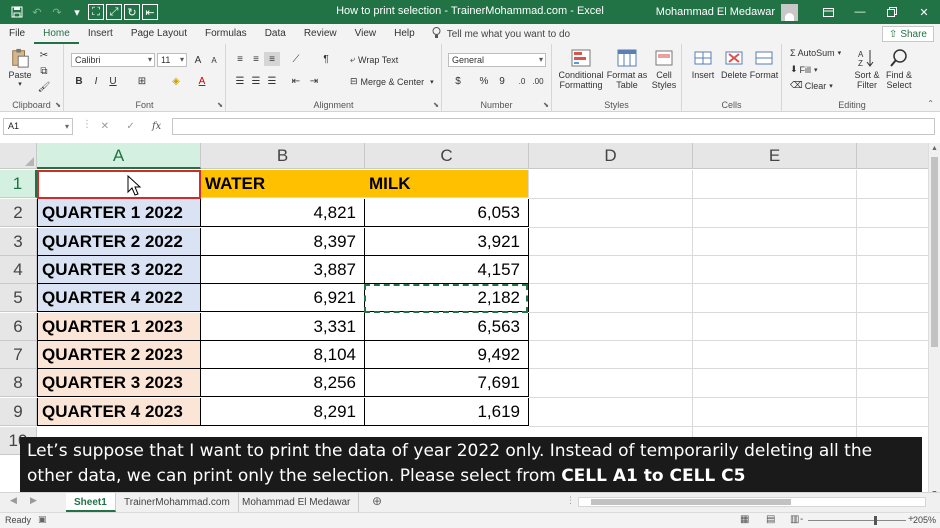 This screenshot has height=528, width=940. What do you see at coordinates (447, 270) in the screenshot?
I see `cell-c4: 4,157` at bounding box center [447, 270].